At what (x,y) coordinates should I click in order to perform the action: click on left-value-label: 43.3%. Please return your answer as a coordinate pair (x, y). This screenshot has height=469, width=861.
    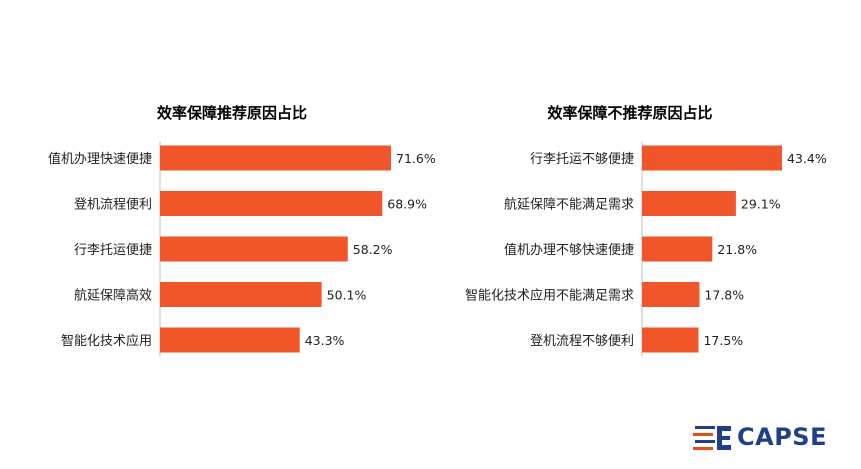
    Looking at the image, I should click on (325, 340).